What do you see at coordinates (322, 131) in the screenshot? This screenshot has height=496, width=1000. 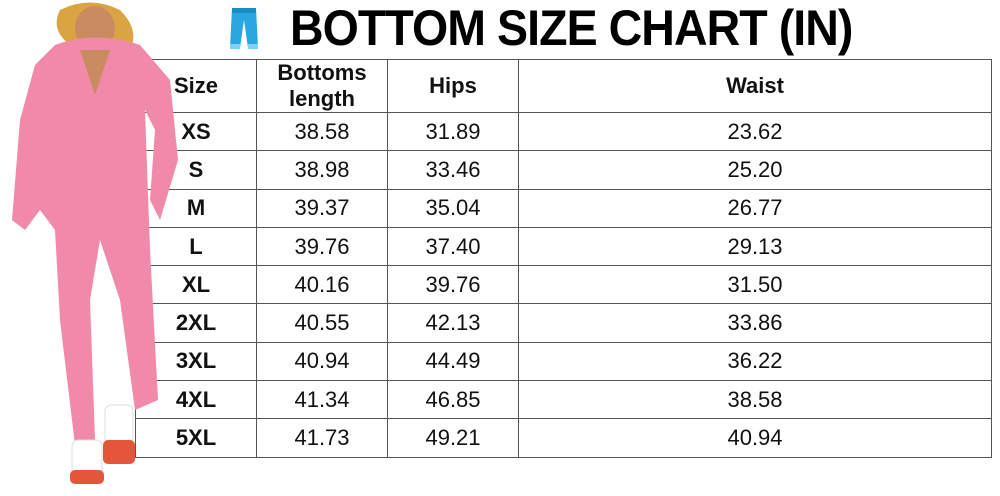 I see `cell-bottoms-length: 38.58` at bounding box center [322, 131].